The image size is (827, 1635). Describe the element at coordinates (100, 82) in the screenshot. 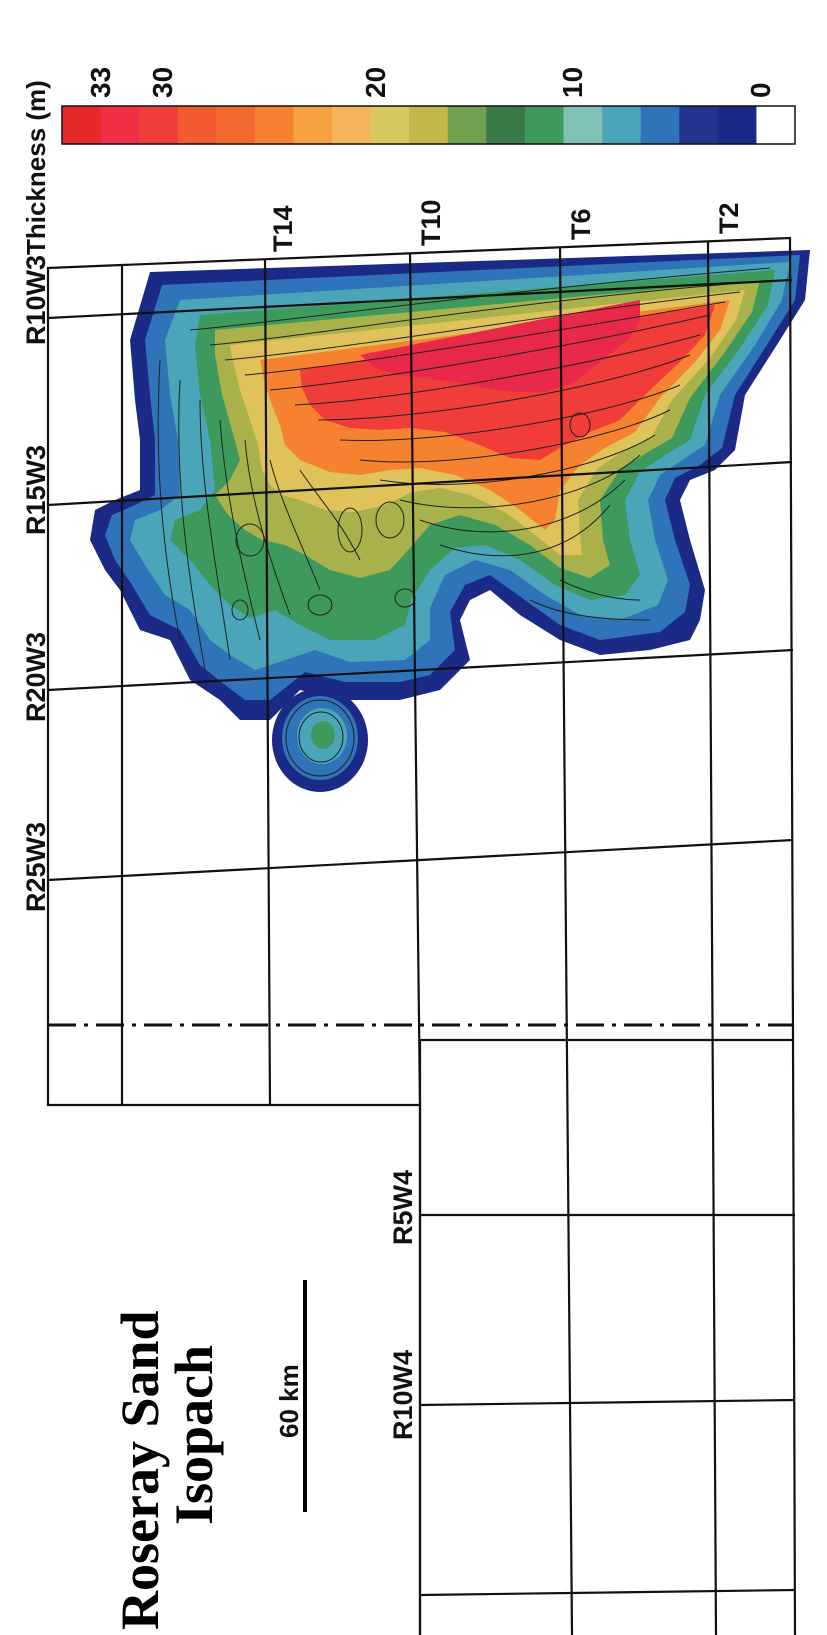

I see `legend-tick-33: 33` at that location.